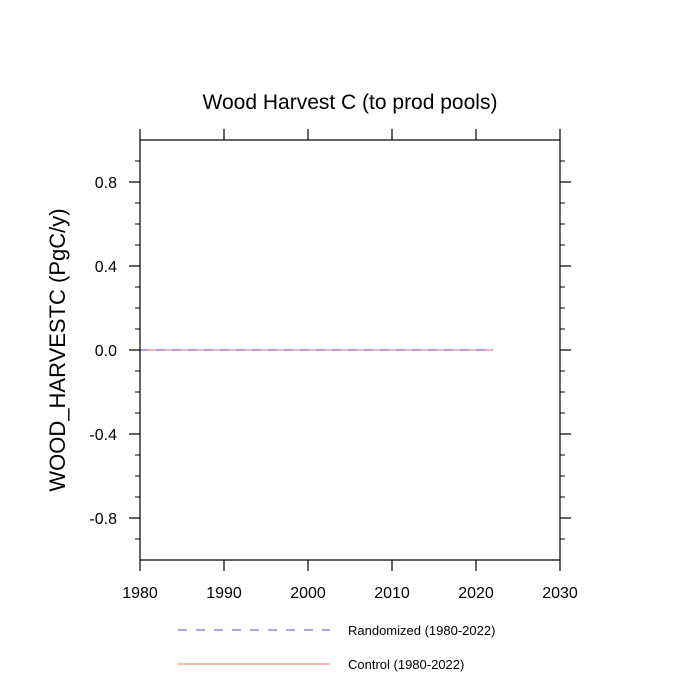  What do you see at coordinates (308, 593) in the screenshot?
I see `x-tick-label: 2000` at bounding box center [308, 593].